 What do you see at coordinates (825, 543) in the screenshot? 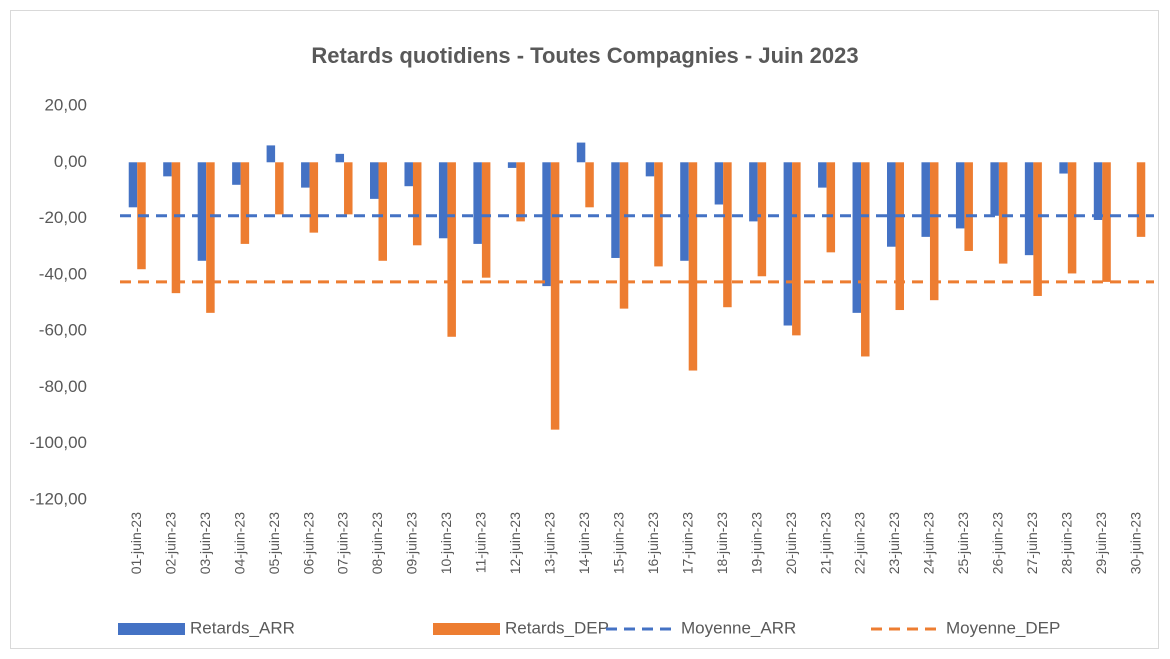
I see `x-tick-label: 21-juin-23` at bounding box center [825, 543].